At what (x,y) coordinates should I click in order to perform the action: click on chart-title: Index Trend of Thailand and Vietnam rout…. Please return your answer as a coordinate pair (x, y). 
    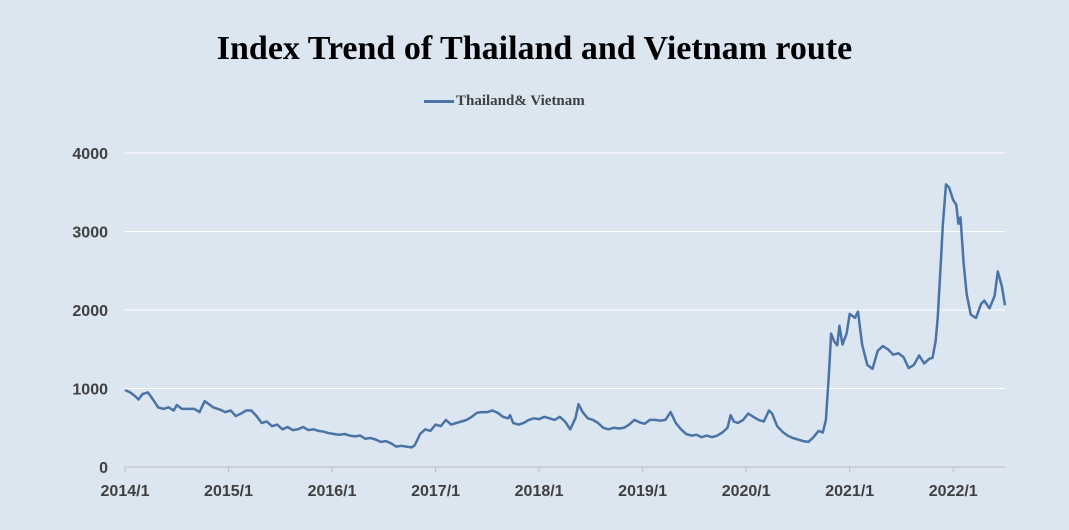
    Looking at the image, I should click on (534, 48).